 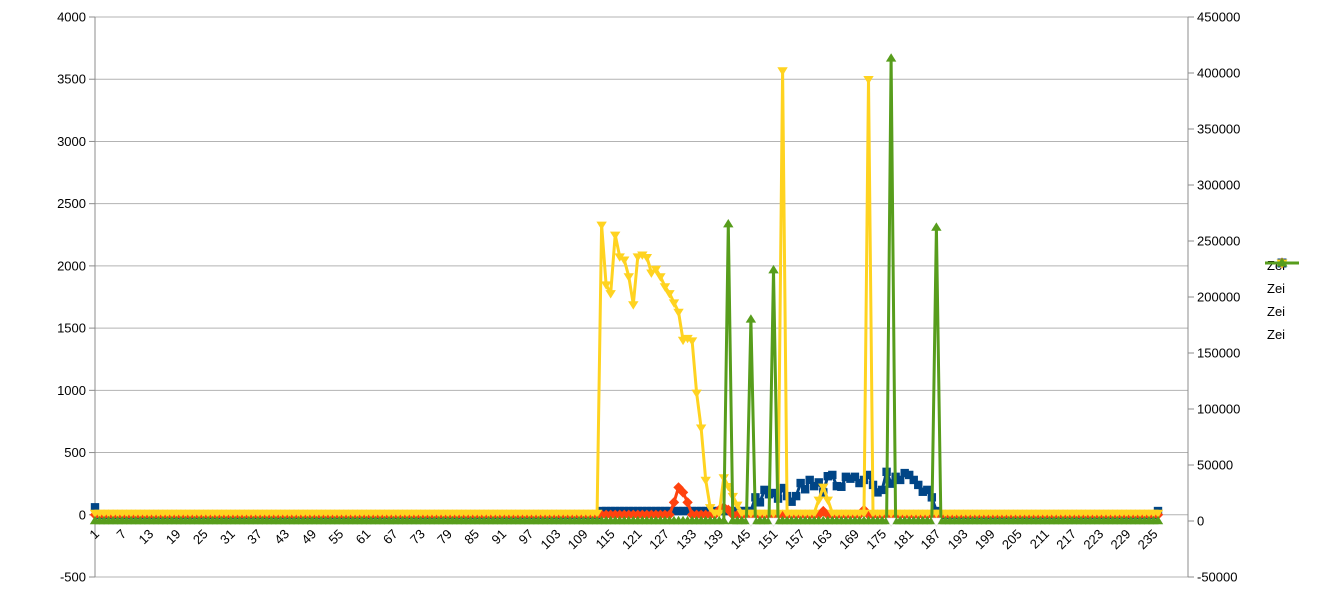 I want to click on x-axis-tick-label: 91, so click(x=498, y=536).